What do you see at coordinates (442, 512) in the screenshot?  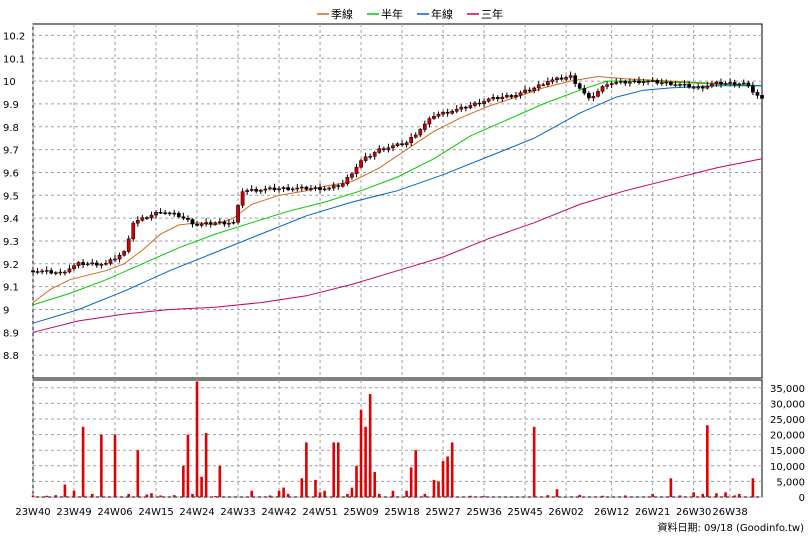 I see `x-tick-label: 25W27` at bounding box center [442, 512].